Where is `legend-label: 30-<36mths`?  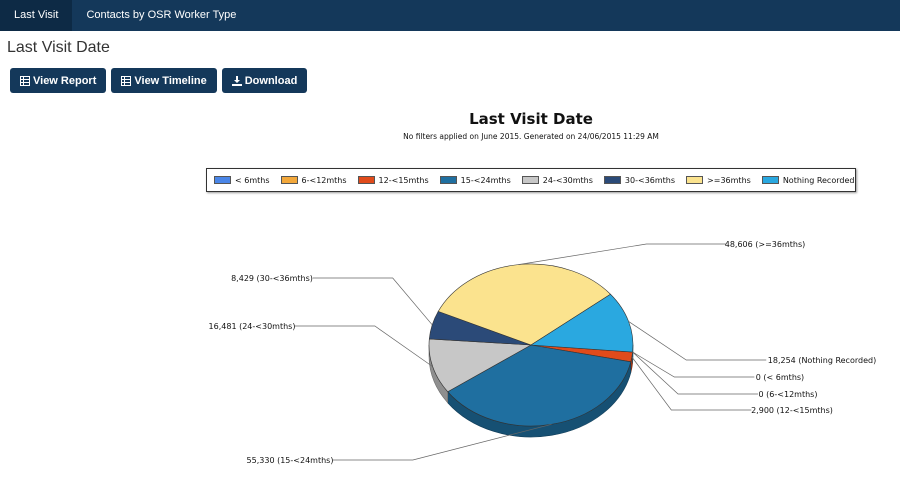
legend-label: 30-<36mths is located at coordinates (650, 180).